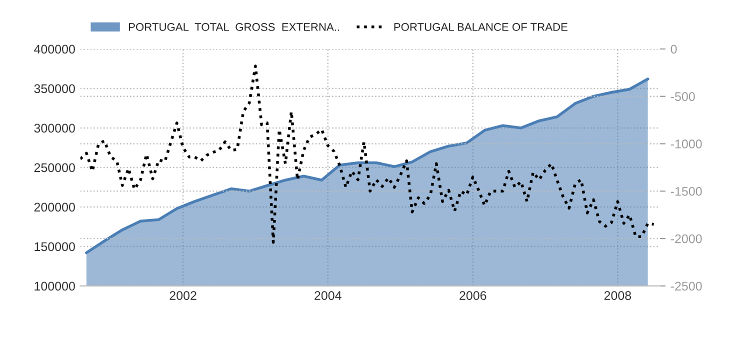 This screenshot has width=730, height=340. I want to click on y-tick-label: 350000, so click(54, 89).